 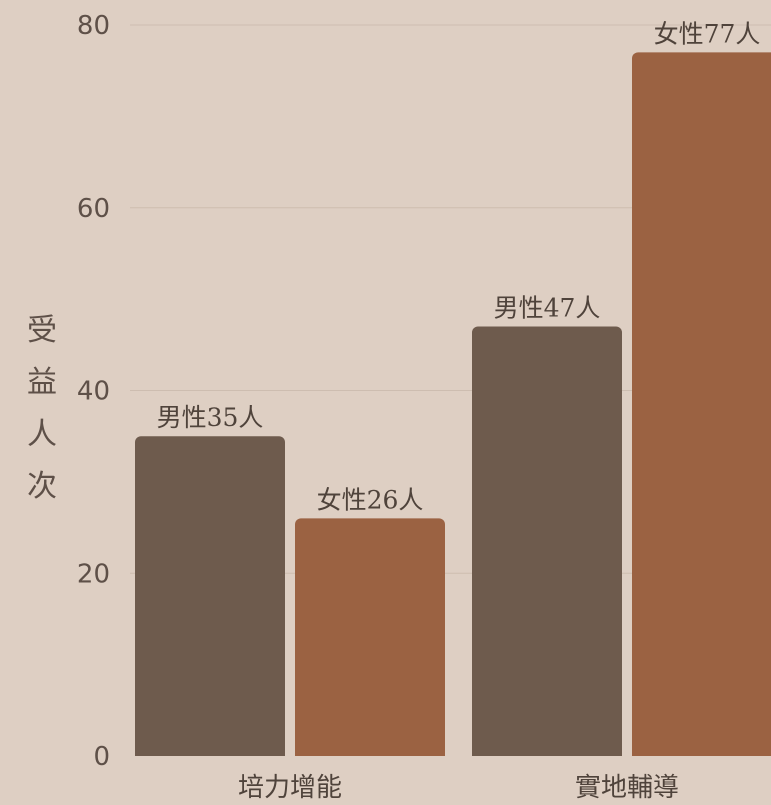 What do you see at coordinates (101, 757) in the screenshot?
I see `y-tick-label: 0` at bounding box center [101, 757].